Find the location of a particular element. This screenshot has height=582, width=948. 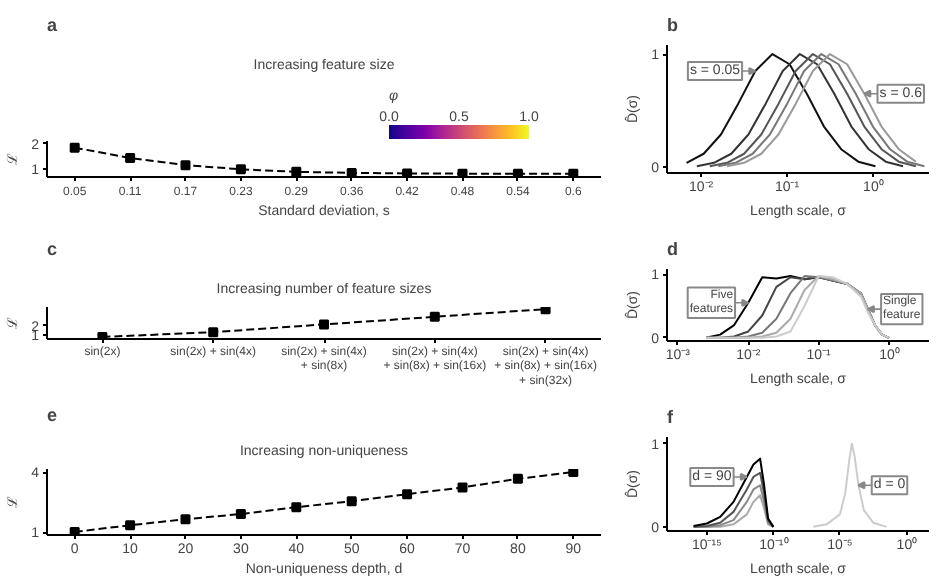

chart-title: d is located at coordinates (672, 249).